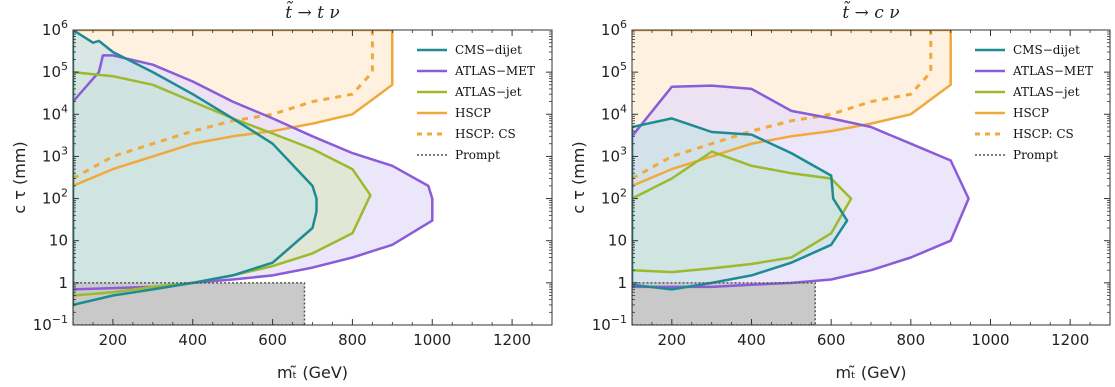 This screenshot has height=387, width=1115. What do you see at coordinates (870, 12) in the screenshot?
I see `chart-title: t̃ → c ν` at bounding box center [870, 12].